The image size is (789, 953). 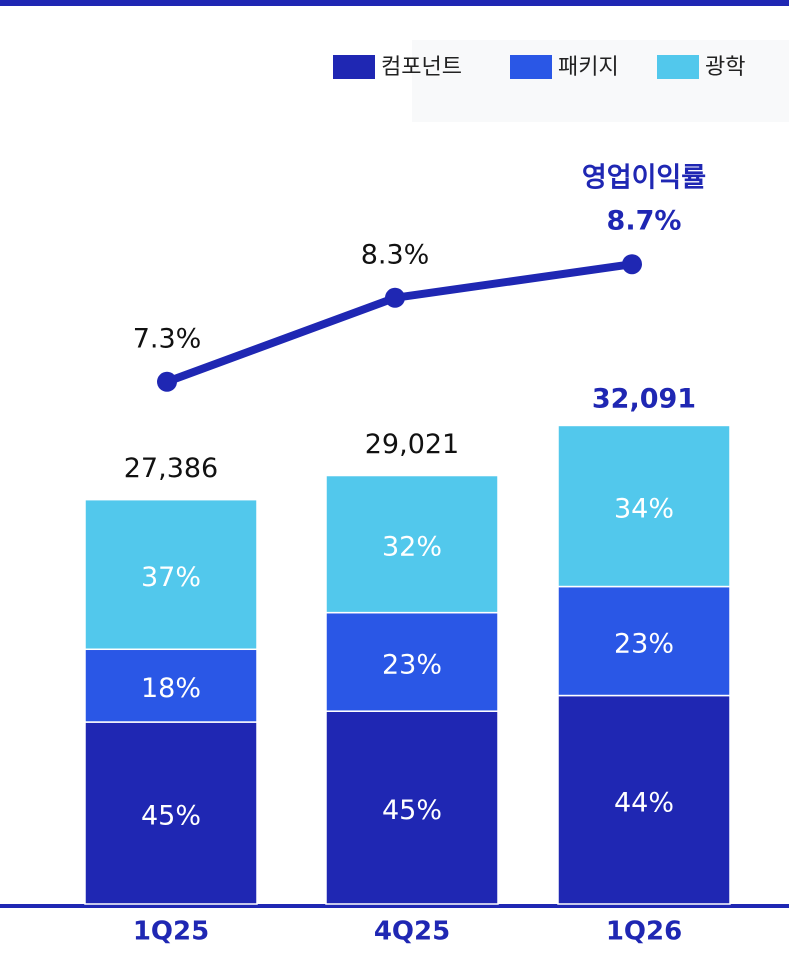 I want to click on margin-title: 영업이익률, so click(x=644, y=178).